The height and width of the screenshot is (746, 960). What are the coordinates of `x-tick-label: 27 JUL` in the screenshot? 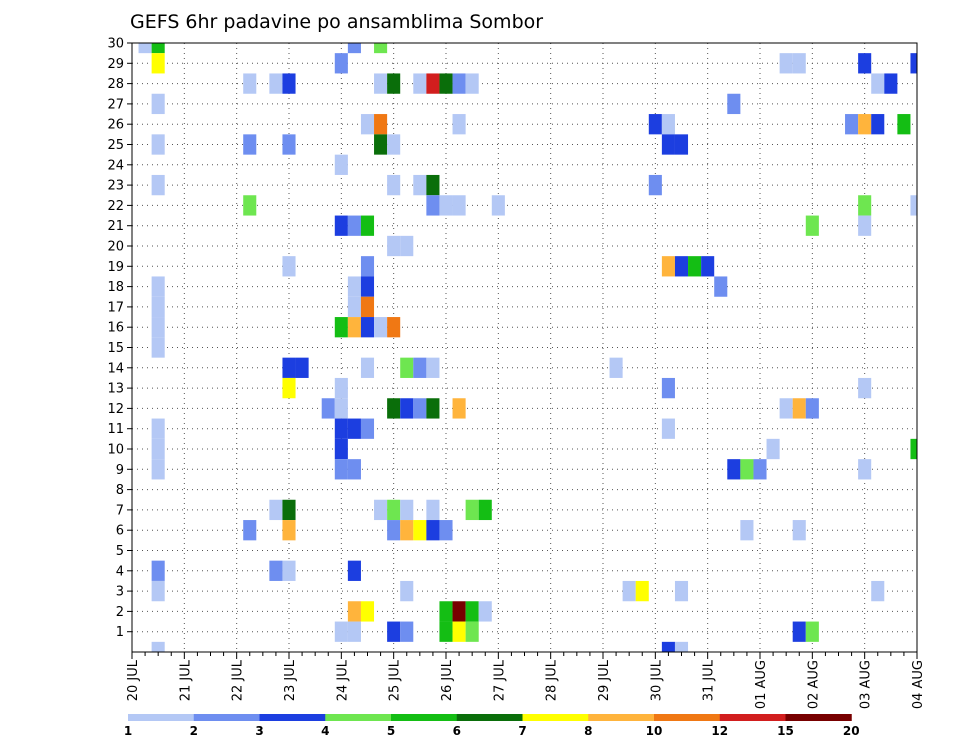 It's located at (499, 680).